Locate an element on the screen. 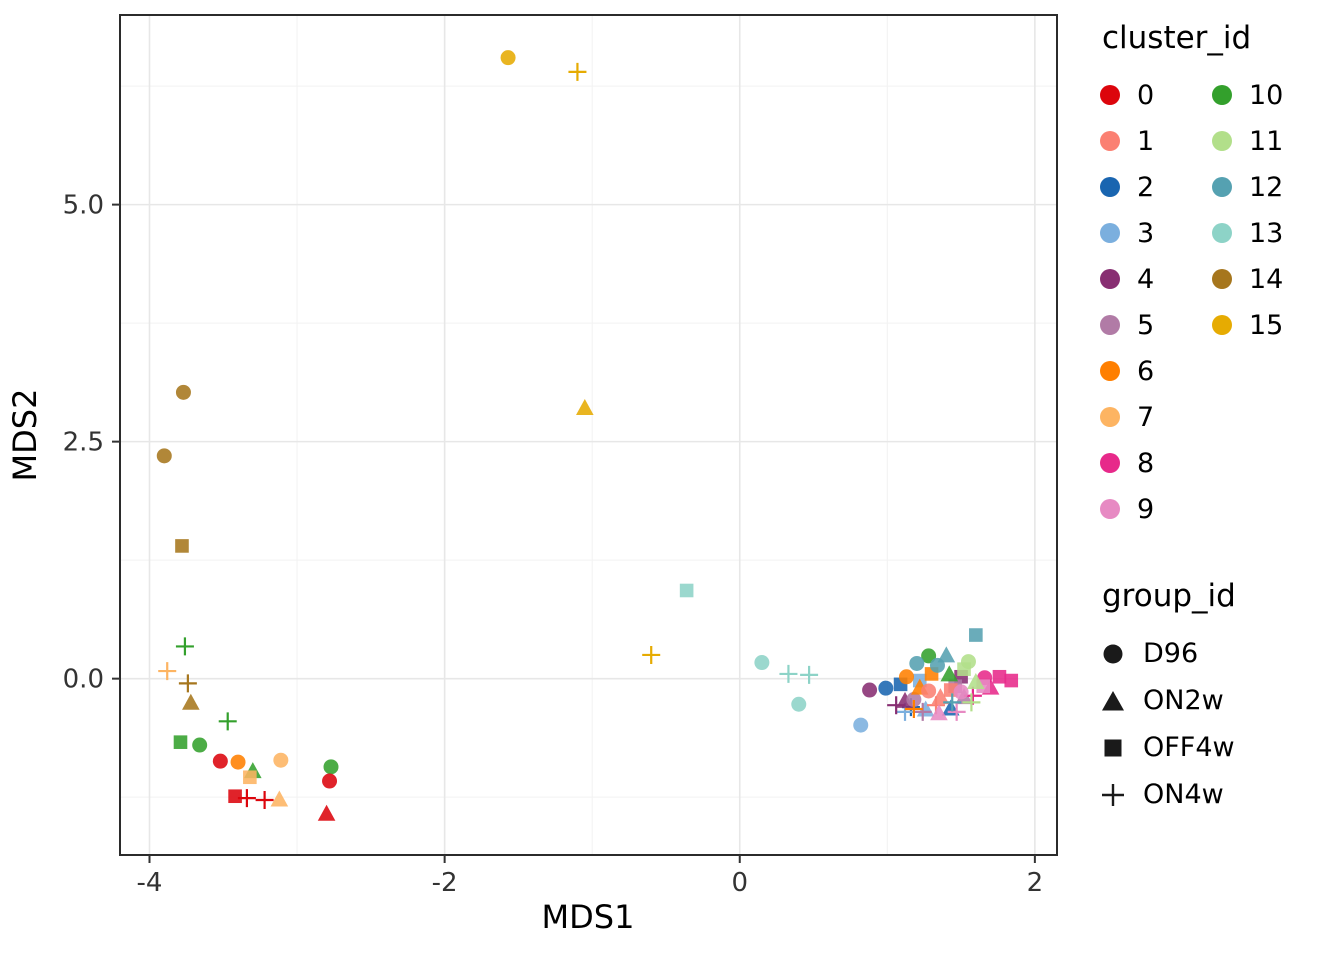 This screenshot has width=1344, height=960. x-tick-label: 2 is located at coordinates (1035, 883).